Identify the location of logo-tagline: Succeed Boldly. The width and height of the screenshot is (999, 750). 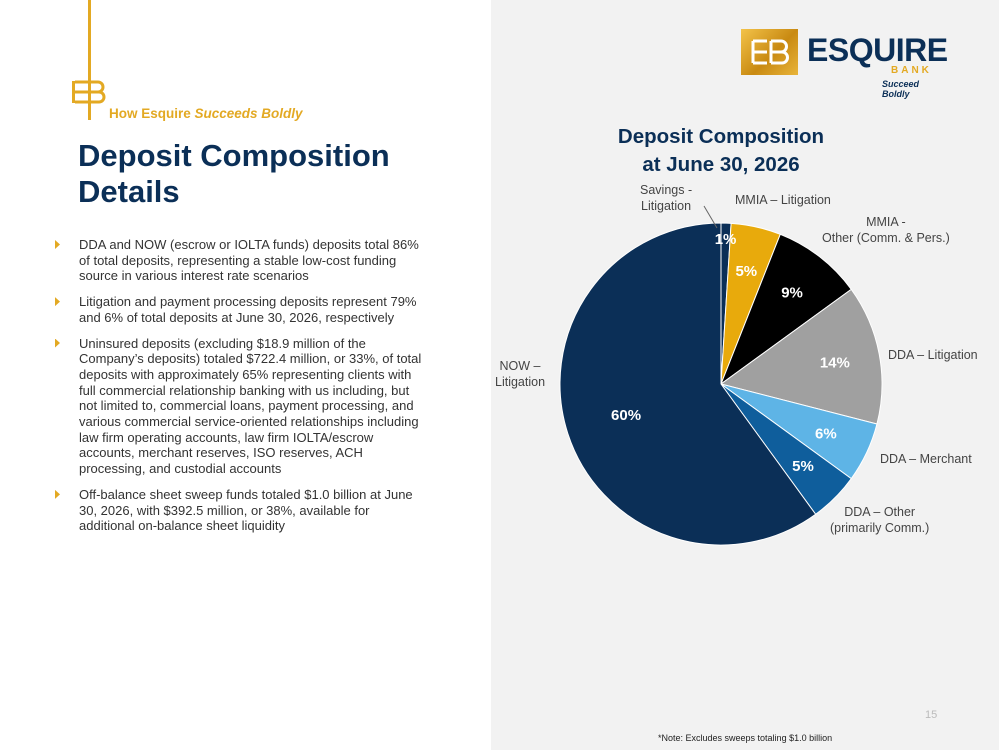
(901, 89).